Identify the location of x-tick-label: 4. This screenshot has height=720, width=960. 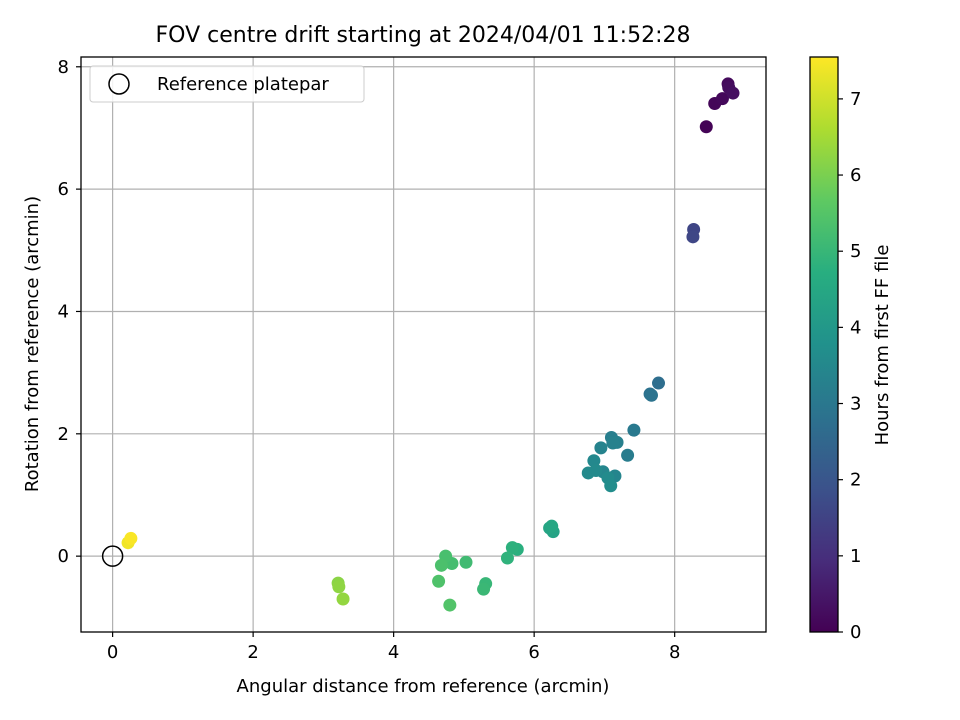
(393, 652).